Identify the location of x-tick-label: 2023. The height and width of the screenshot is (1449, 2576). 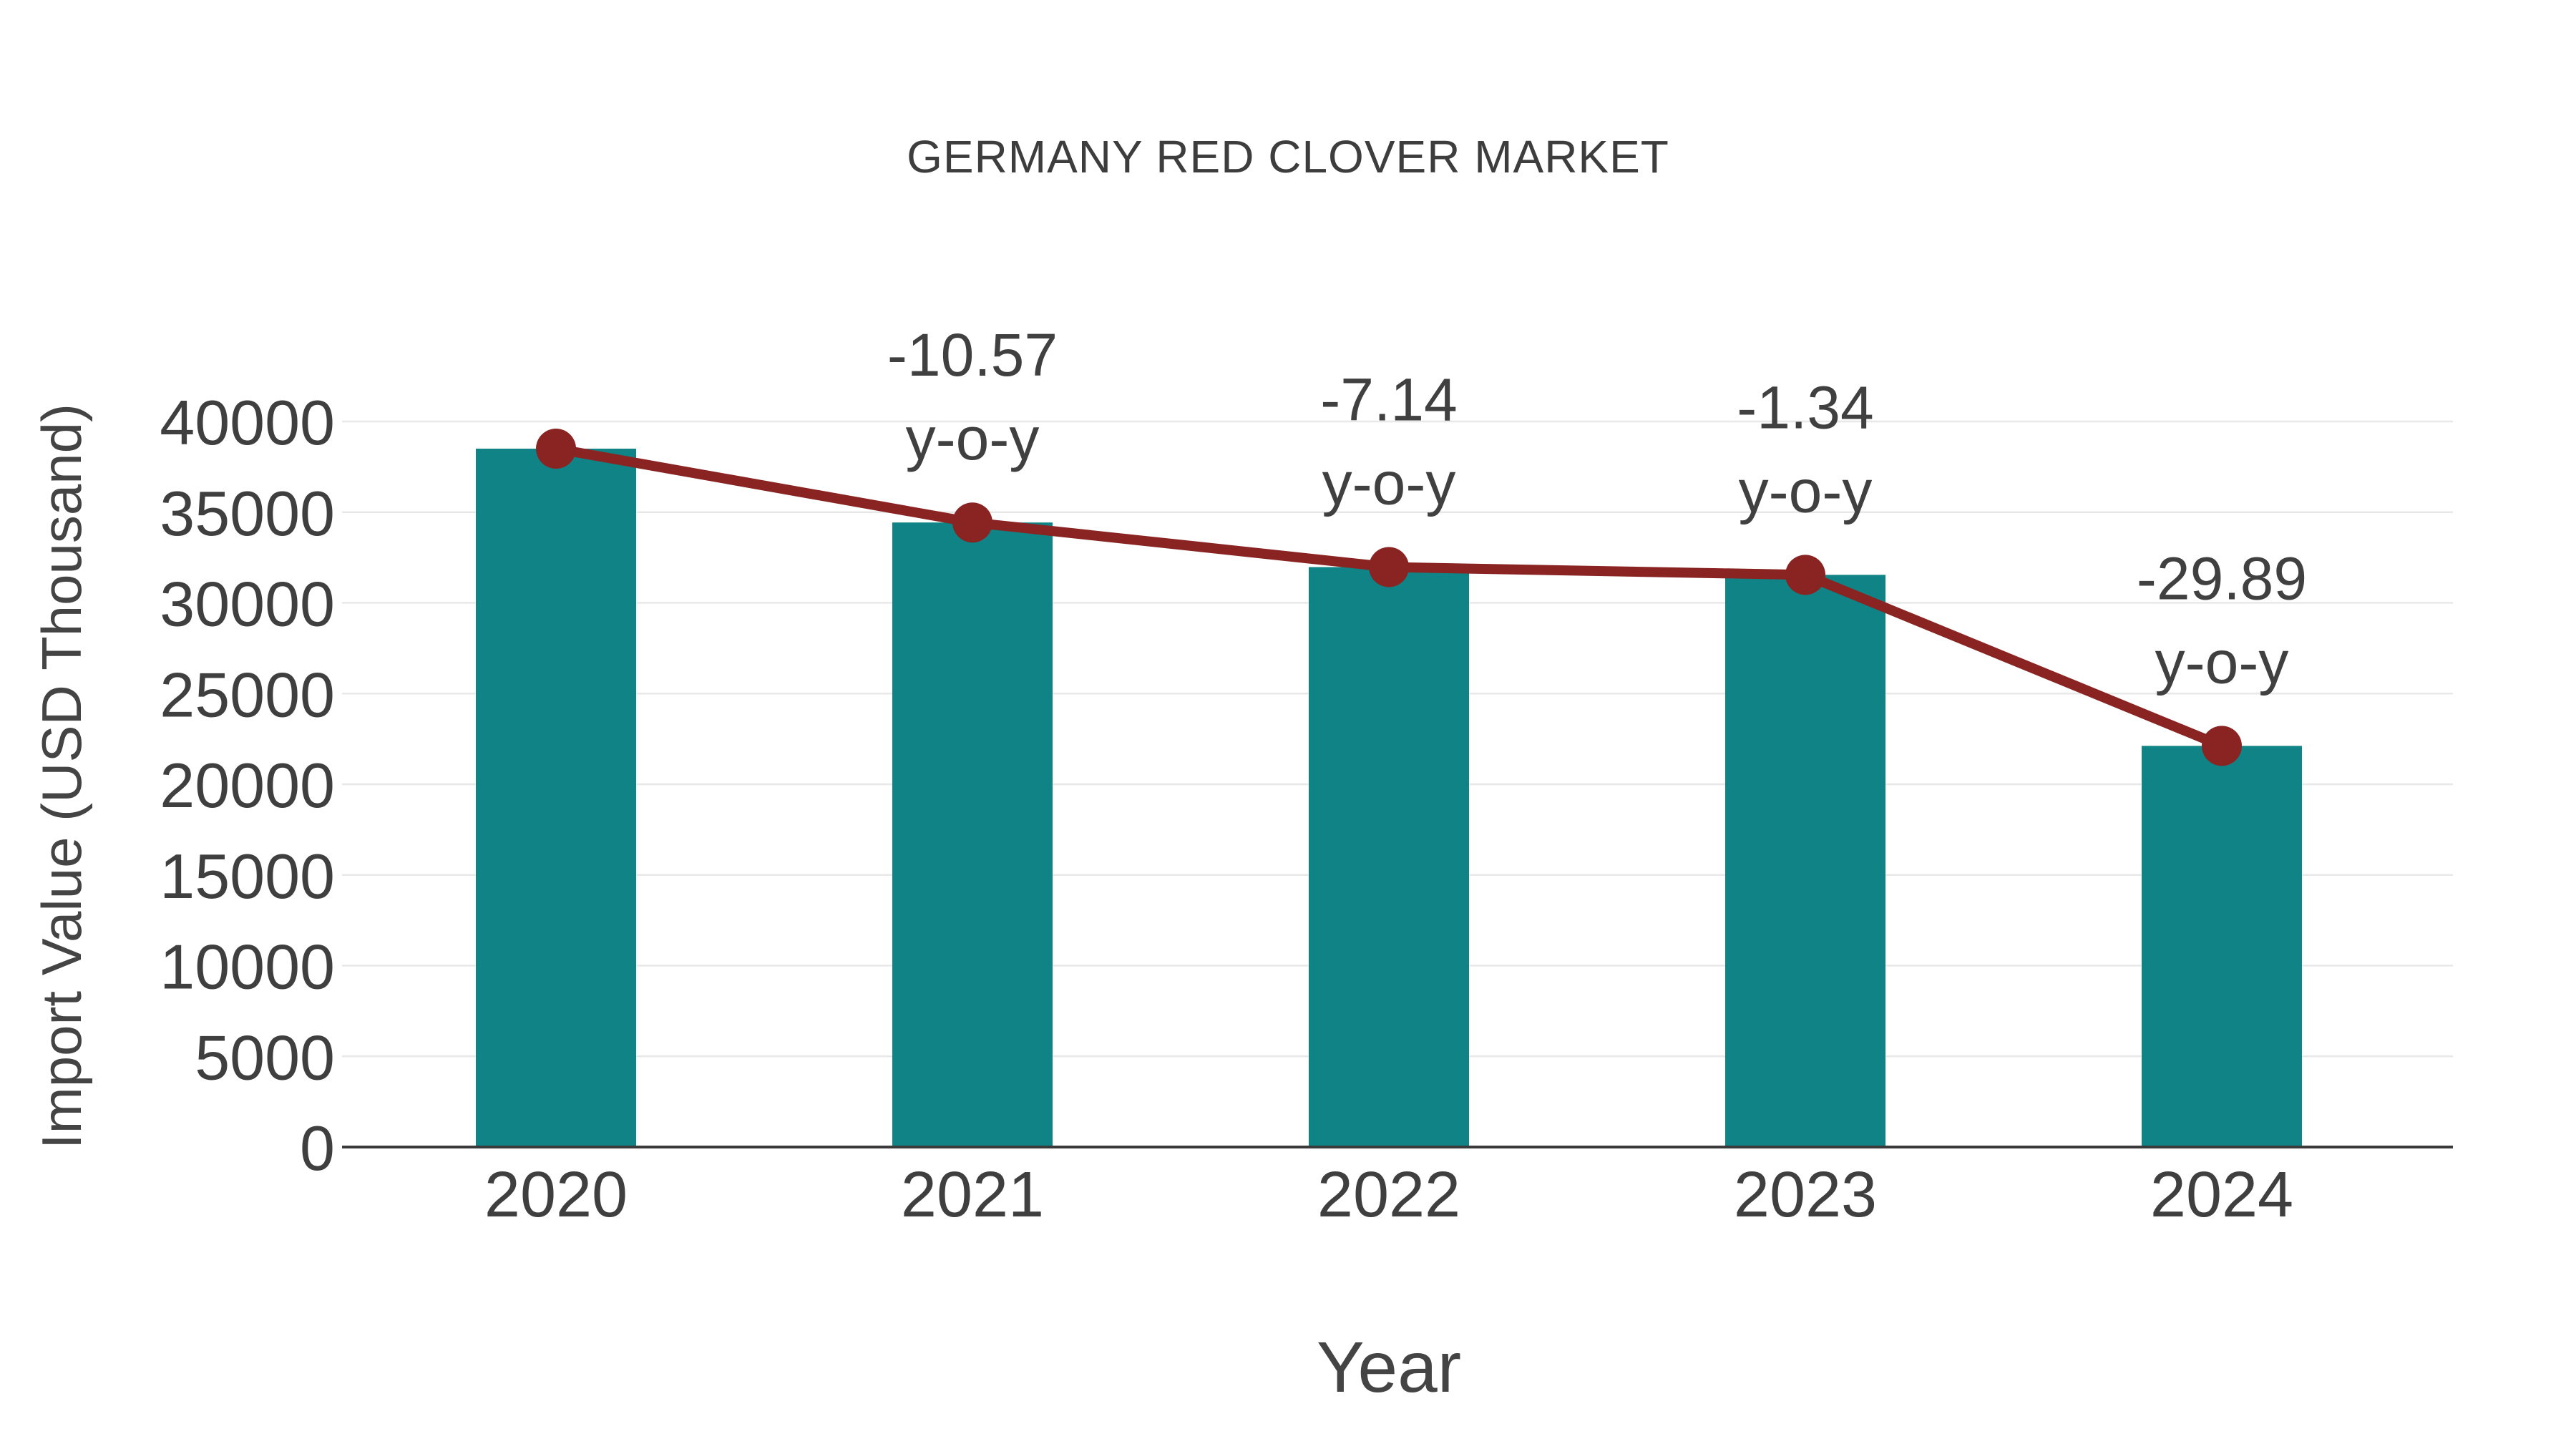
(1805, 1195).